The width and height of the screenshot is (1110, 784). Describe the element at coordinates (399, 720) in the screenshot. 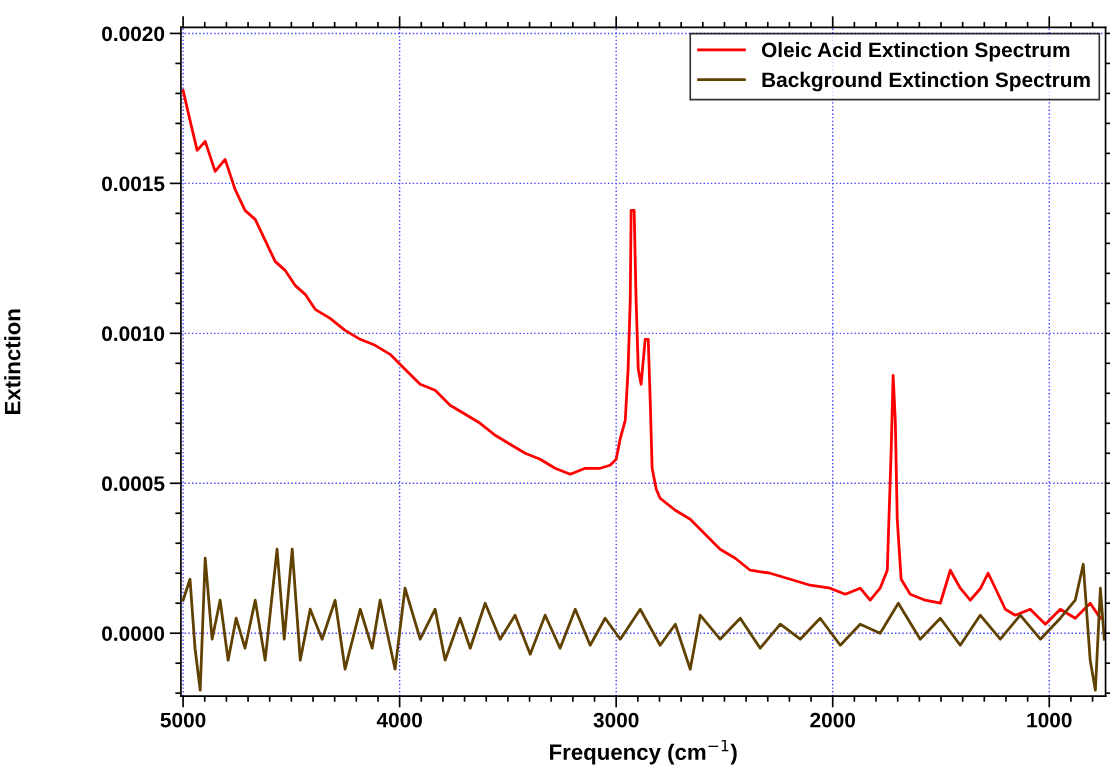

I see `x-tick-label: 4000` at that location.